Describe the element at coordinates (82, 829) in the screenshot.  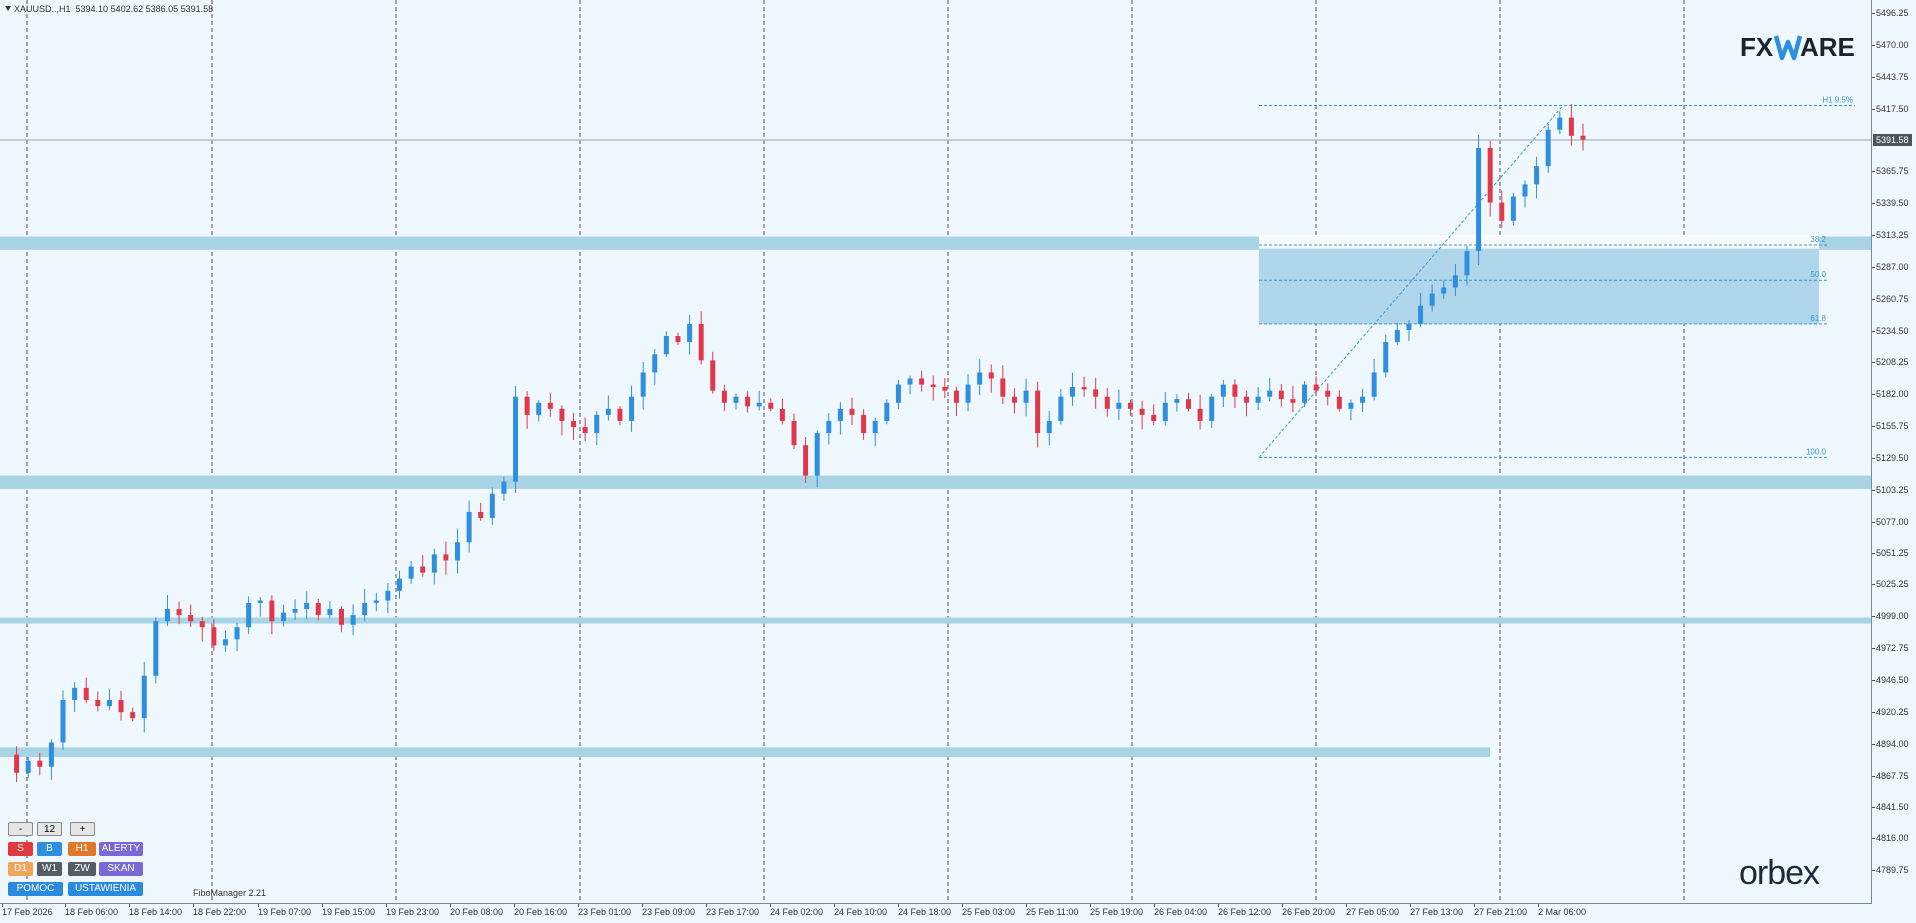
I see `increase-button: +` at that location.